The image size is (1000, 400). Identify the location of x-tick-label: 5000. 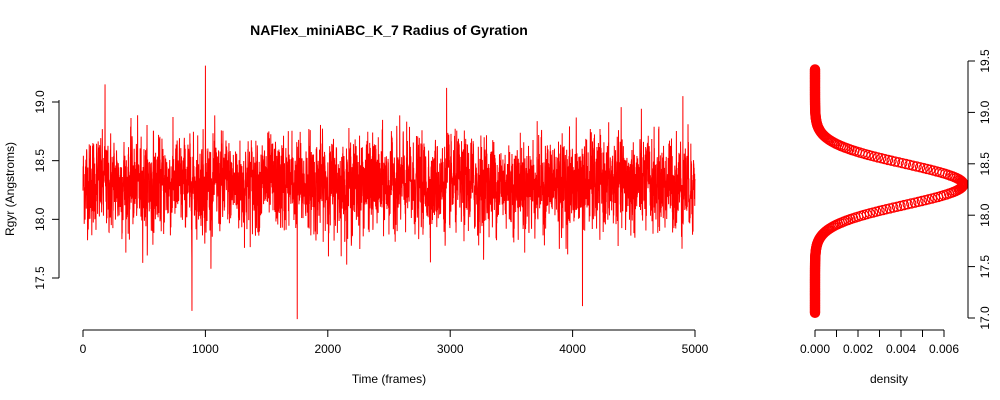
(695, 349).